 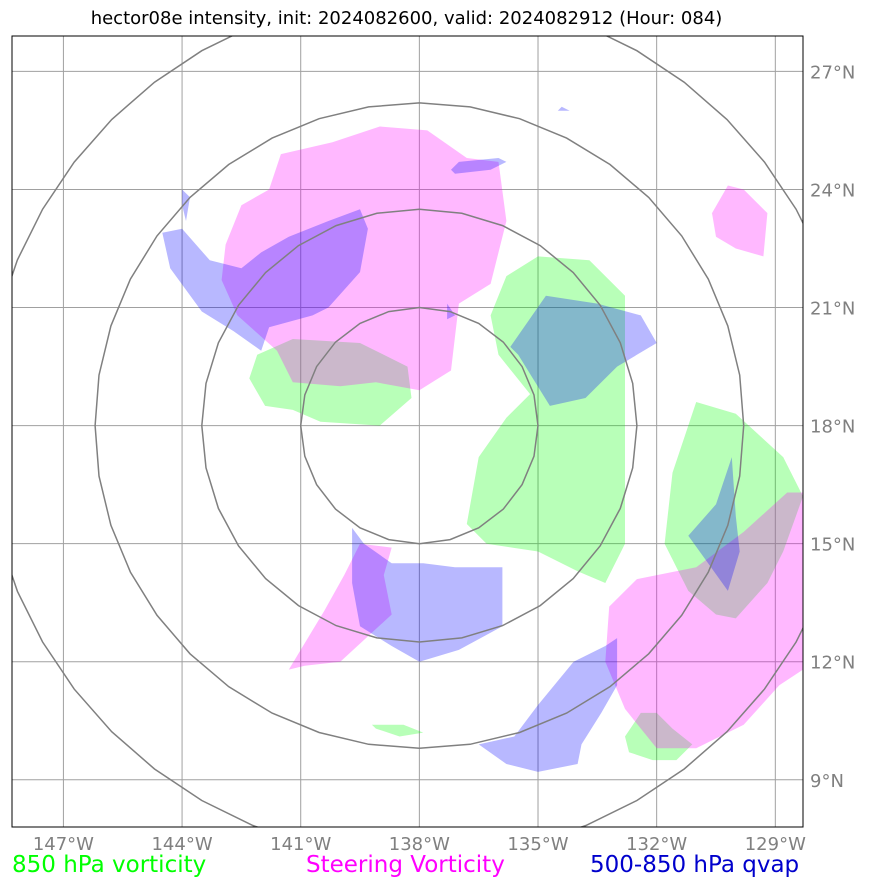 I want to click on lon-tick-label: 141°W, so click(x=300, y=844).